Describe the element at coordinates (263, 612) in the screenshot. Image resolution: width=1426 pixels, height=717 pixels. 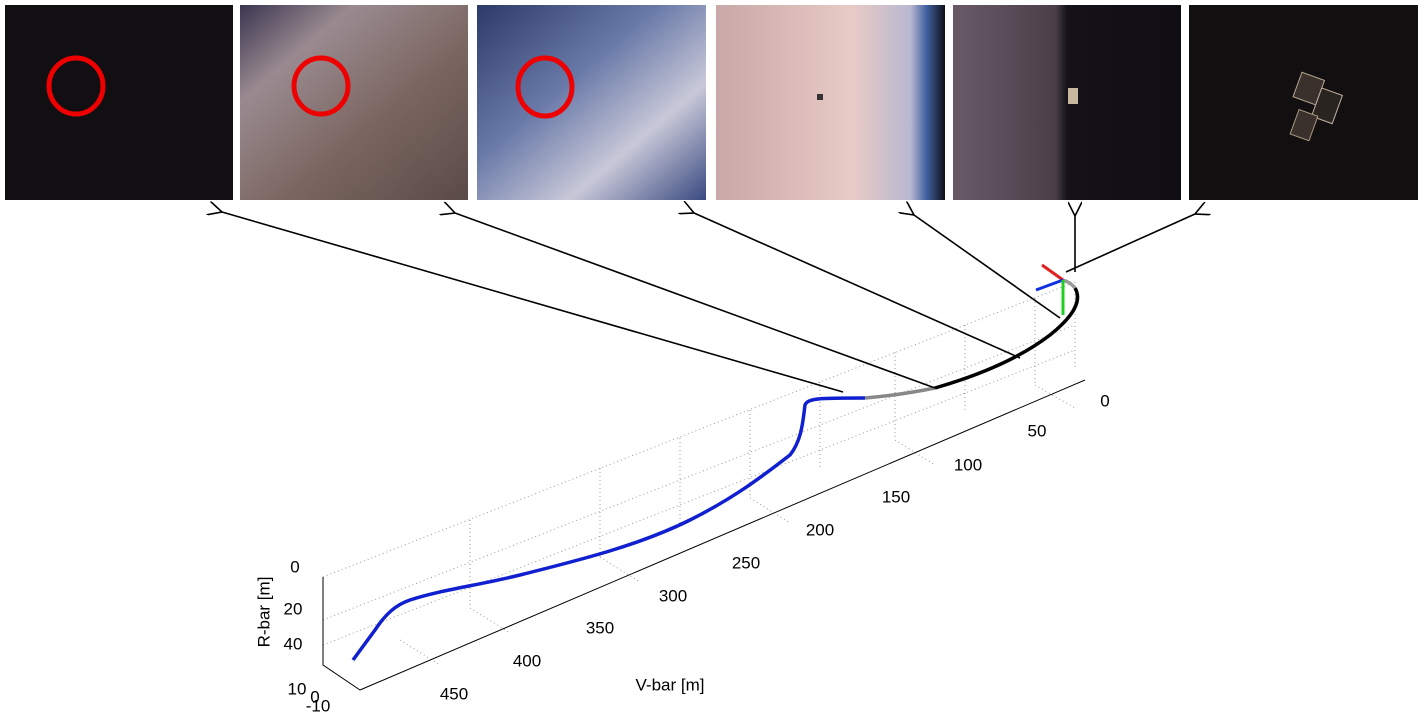
I see `axis-label: R-bar [m]` at that location.